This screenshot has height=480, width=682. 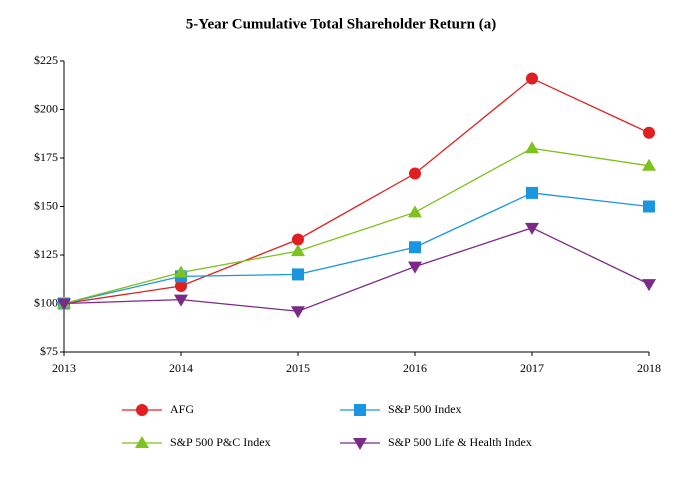 I want to click on y-tick-label: $200, so click(x=46, y=108).